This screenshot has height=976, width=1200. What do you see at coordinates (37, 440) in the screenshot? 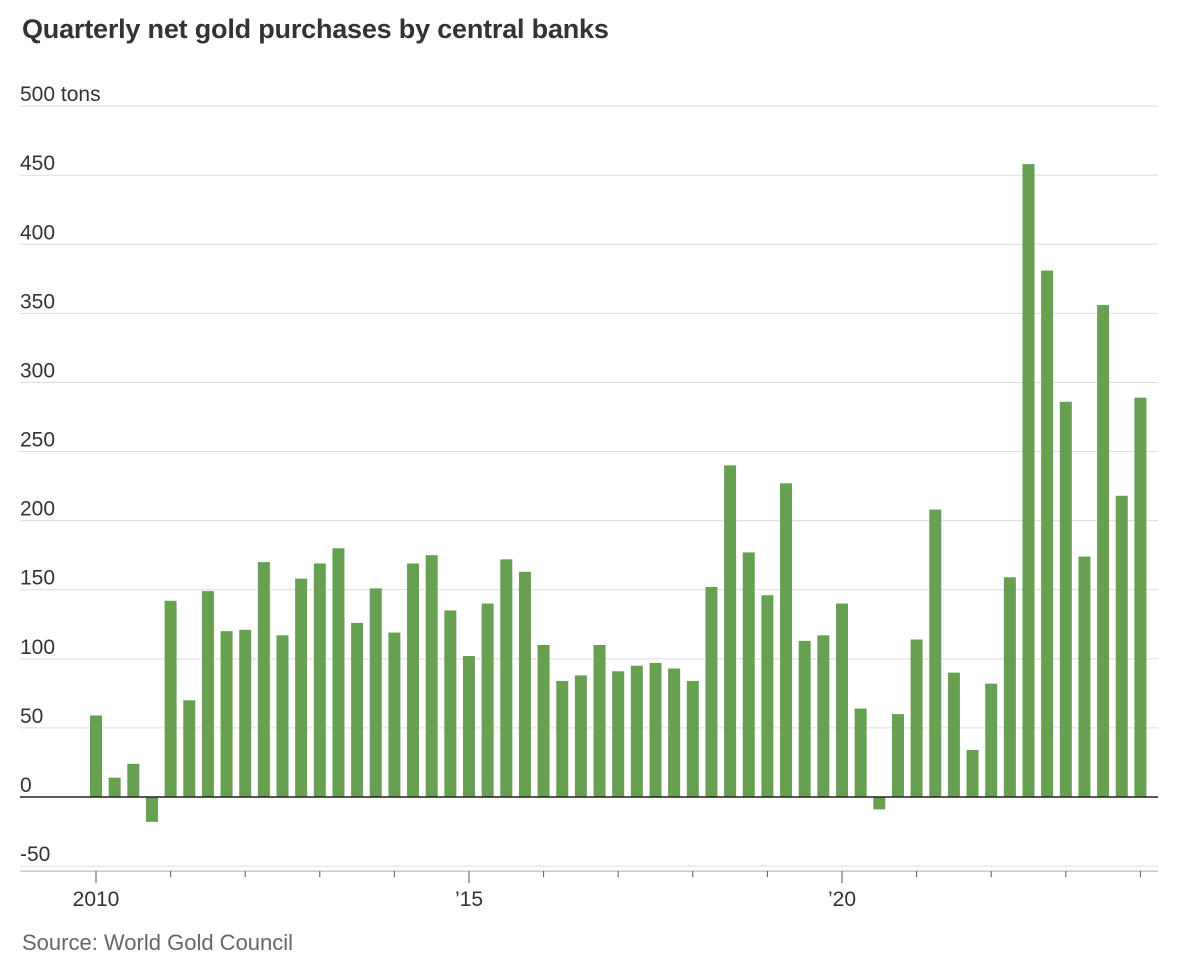
I see `y-tick-label: 250` at bounding box center [37, 440].